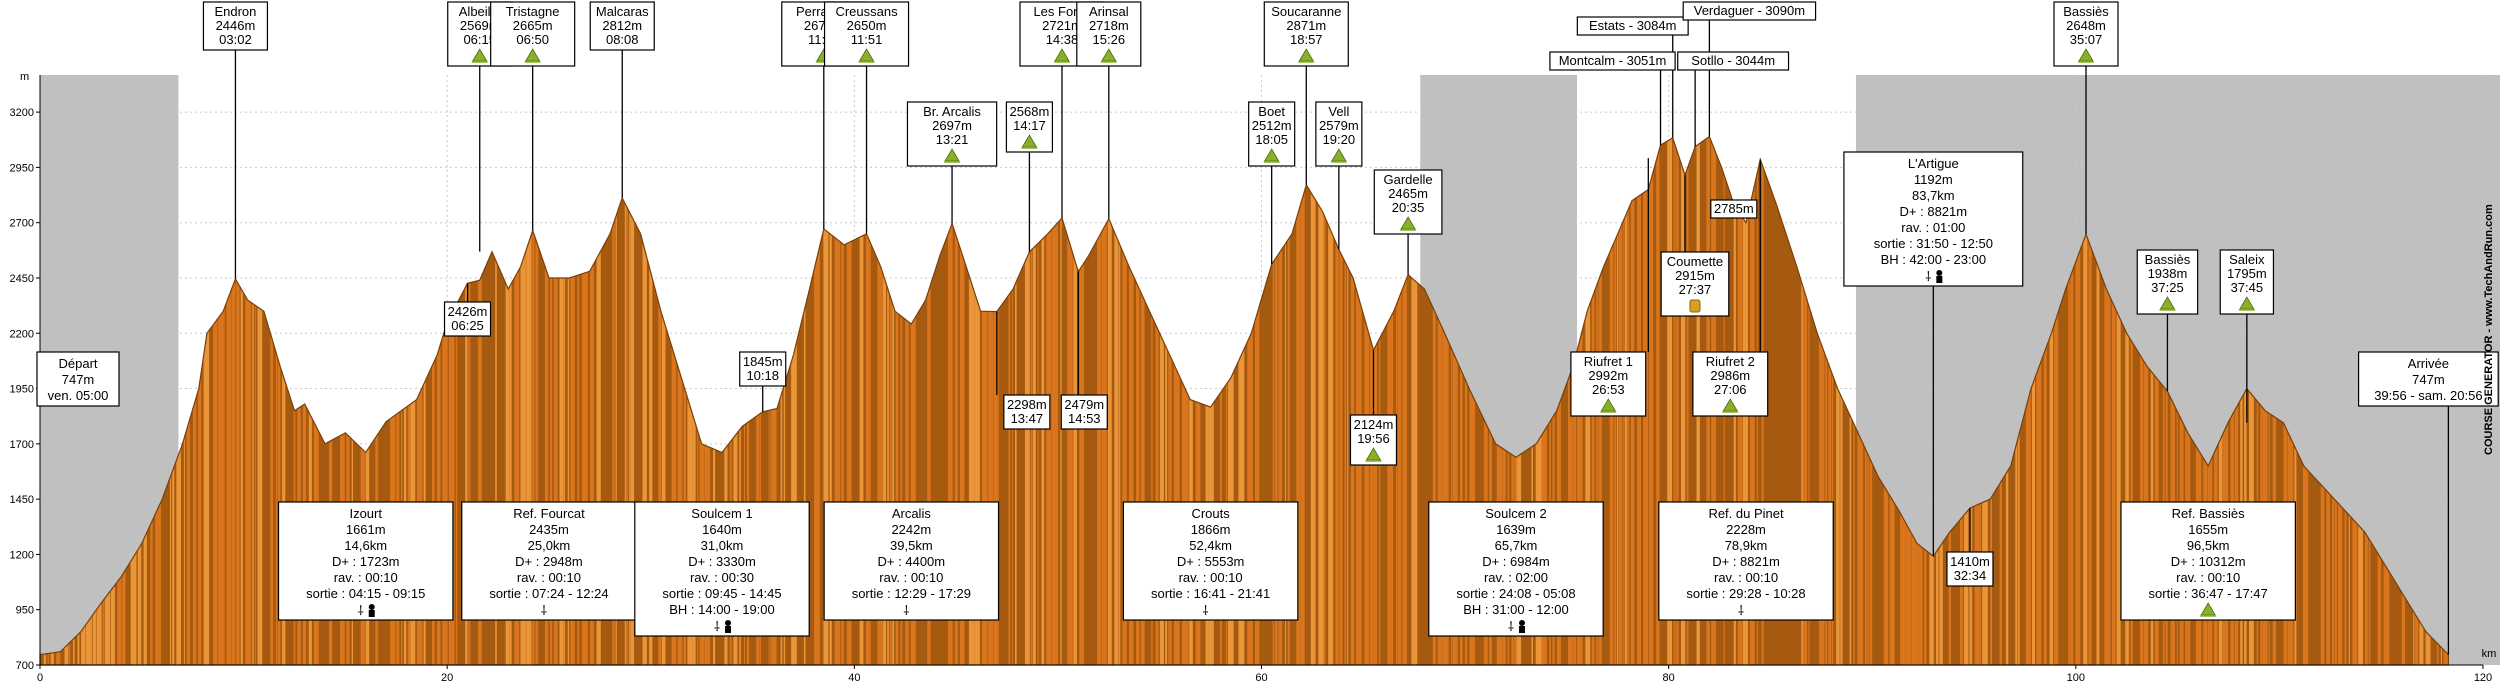  I want to click on x-tick-label: 20, so click(447, 678).